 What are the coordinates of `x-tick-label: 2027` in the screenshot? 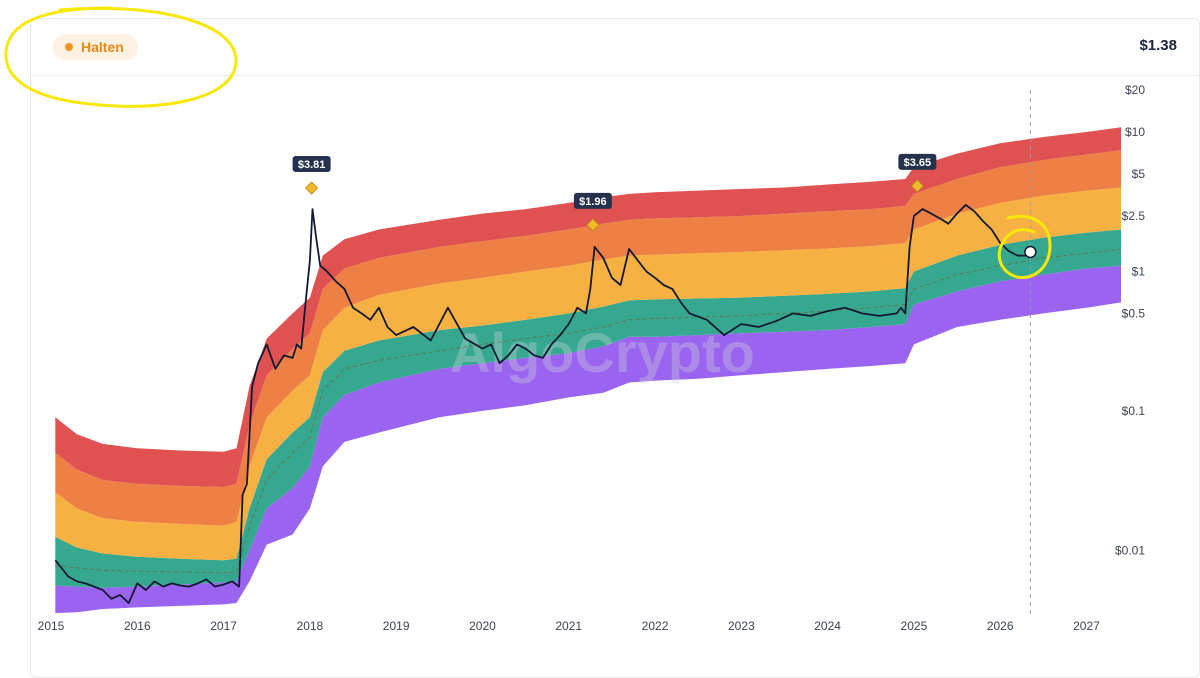 It's located at (1086, 626).